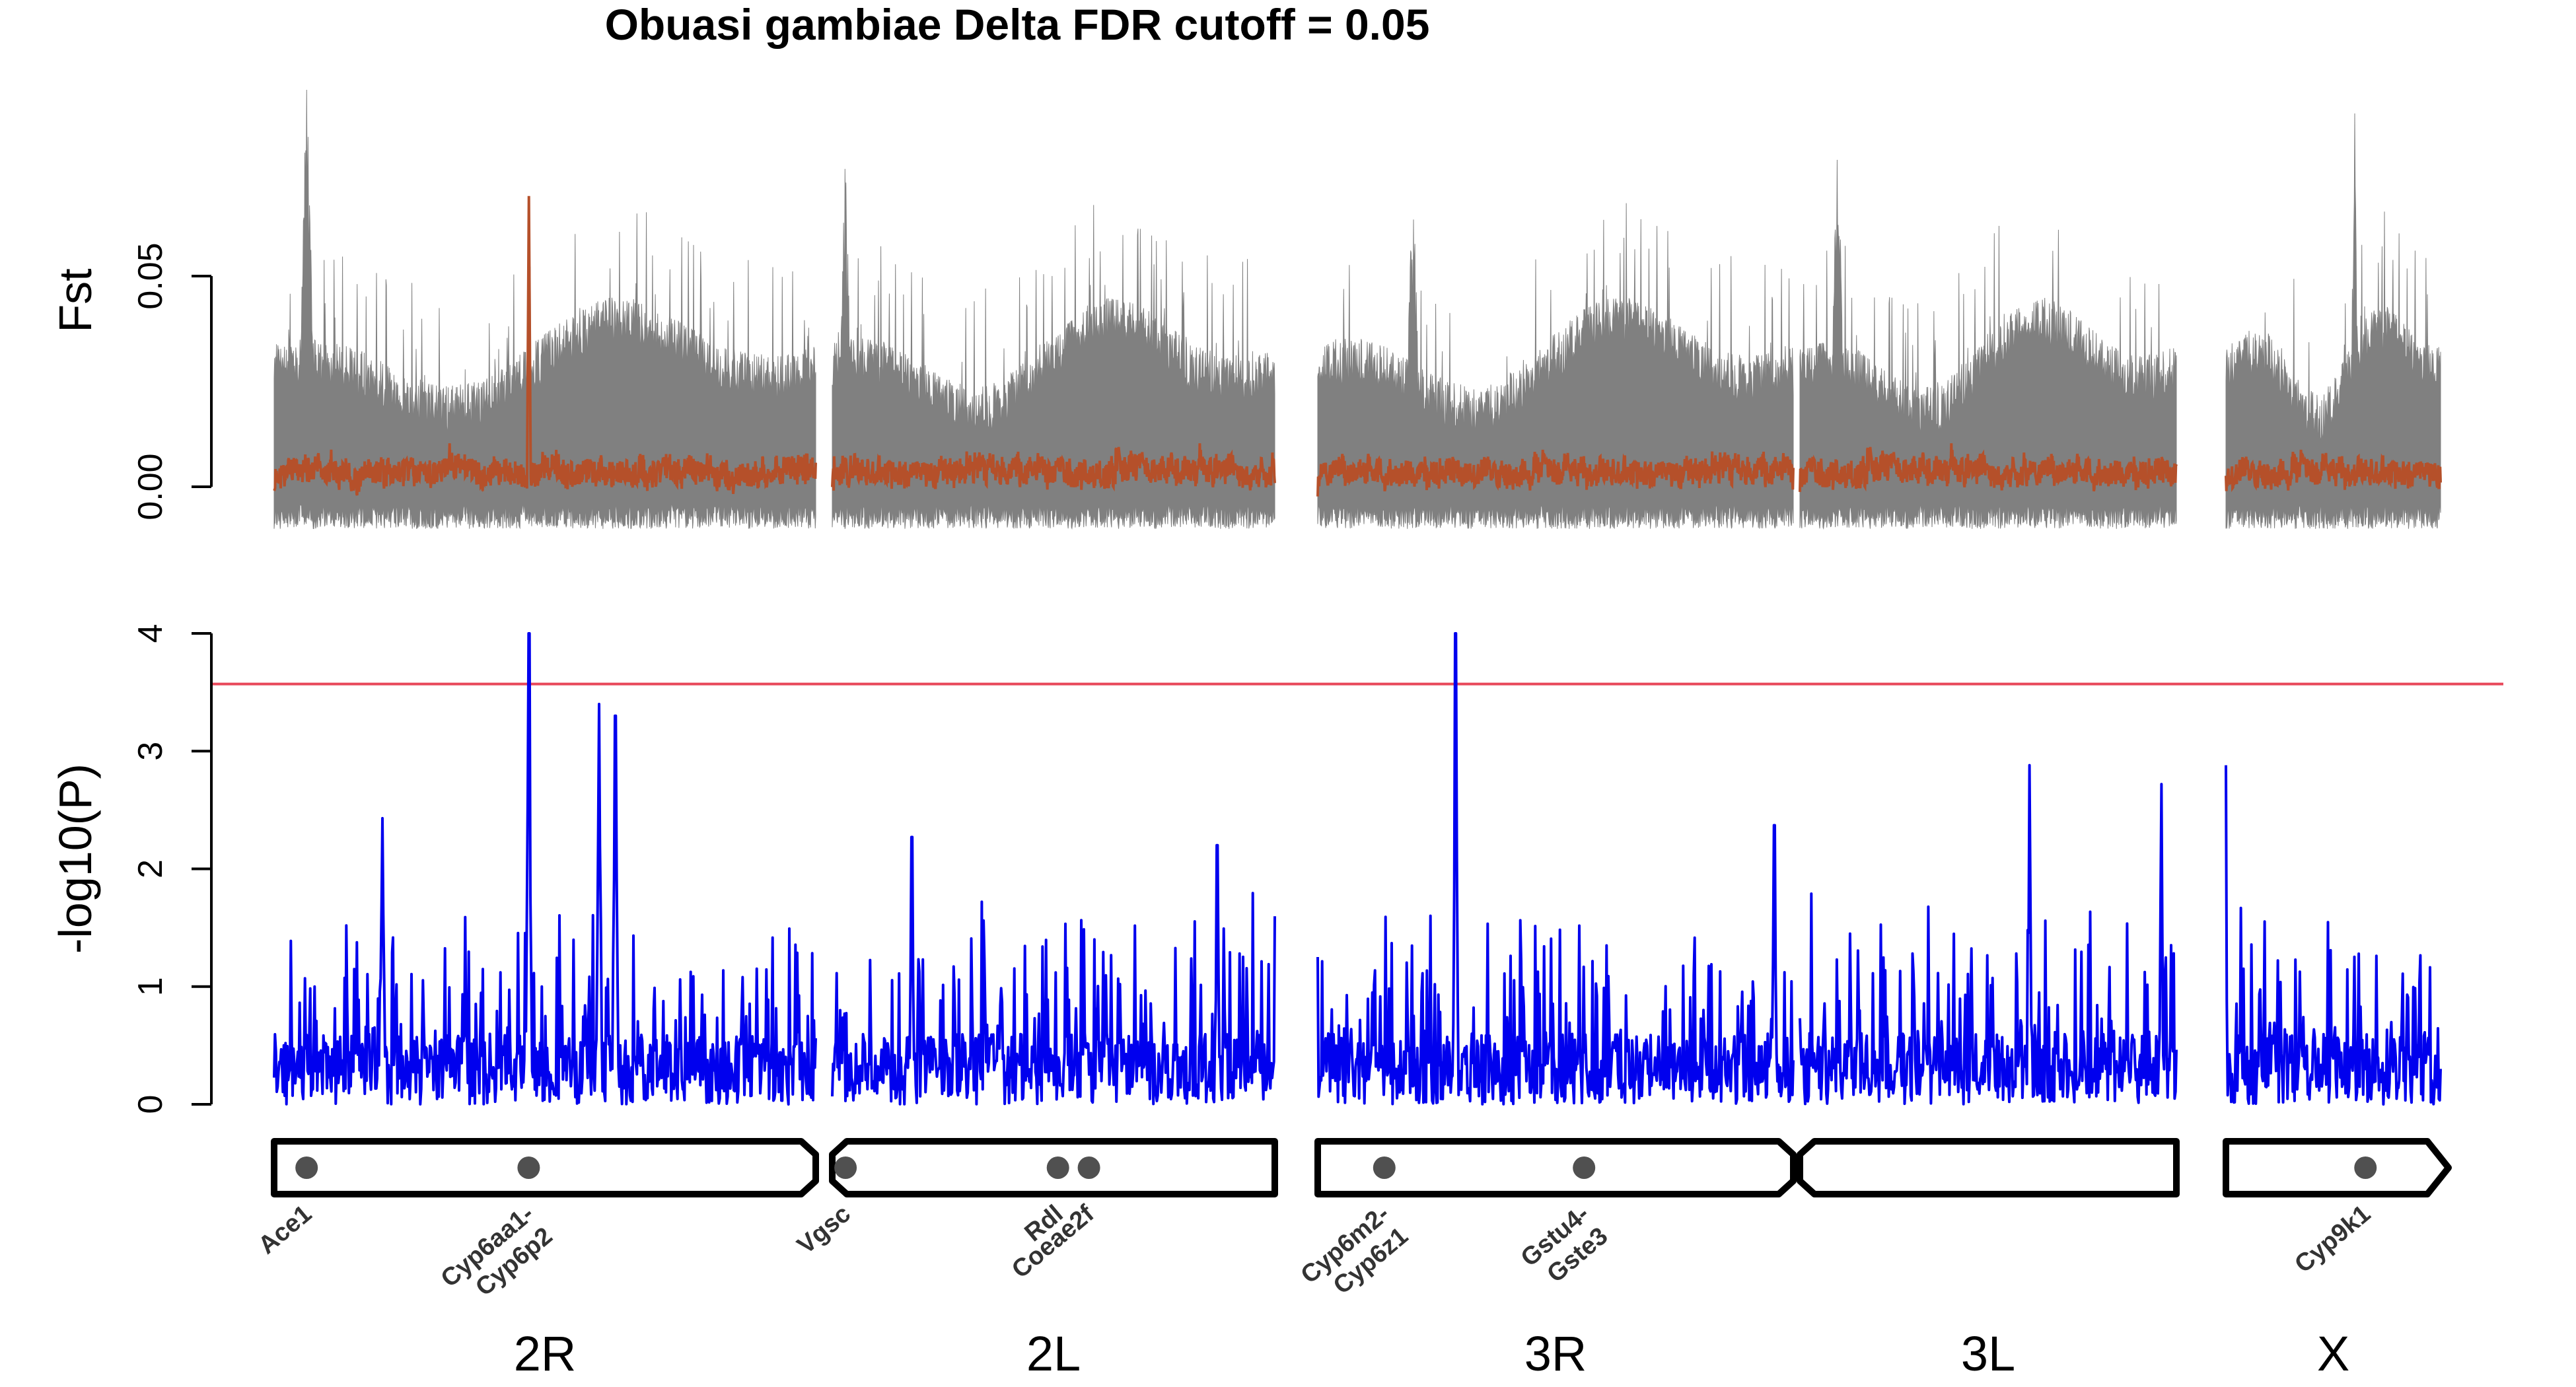  I want to click on gene-marker-cyp6m2-cyp6z1, so click(1384, 1167).